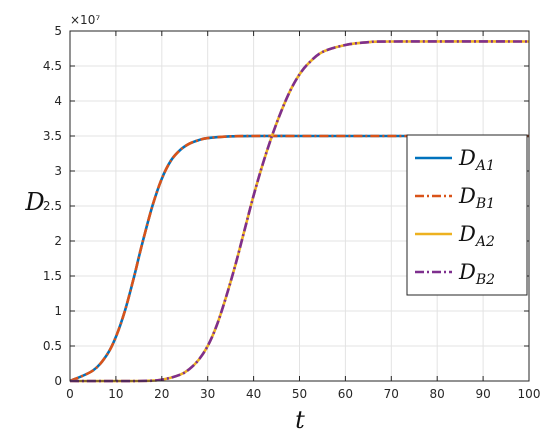 Image resolution: width=550 pixels, height=440 pixels. I want to click on y-tick-label: 2.5, so click(52, 206).